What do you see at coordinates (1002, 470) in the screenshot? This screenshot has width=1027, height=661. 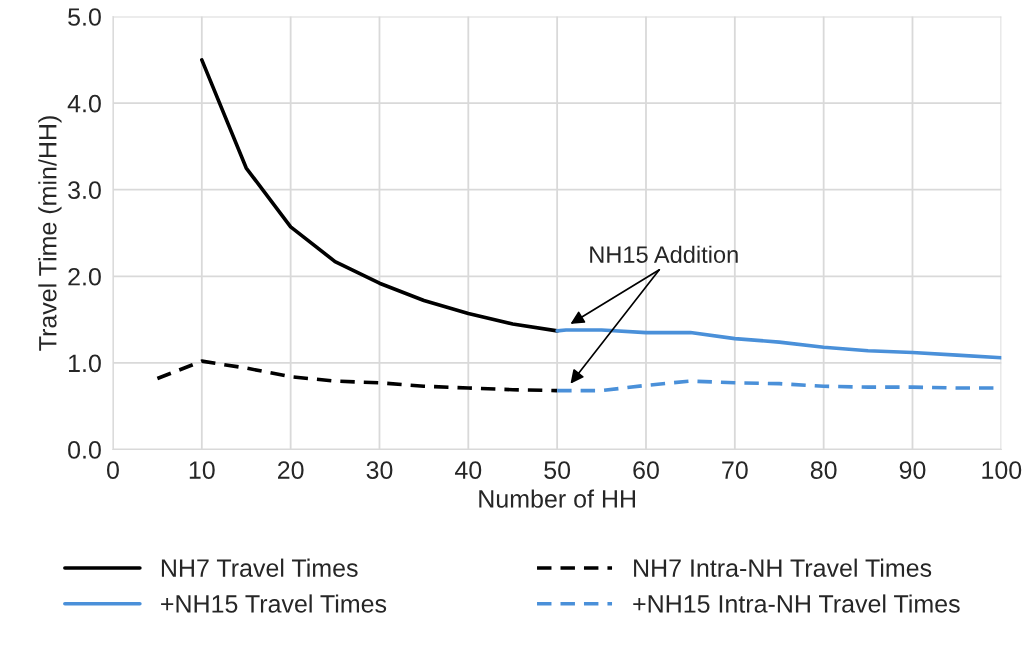 I see `x-tick-label: 100` at bounding box center [1002, 470].